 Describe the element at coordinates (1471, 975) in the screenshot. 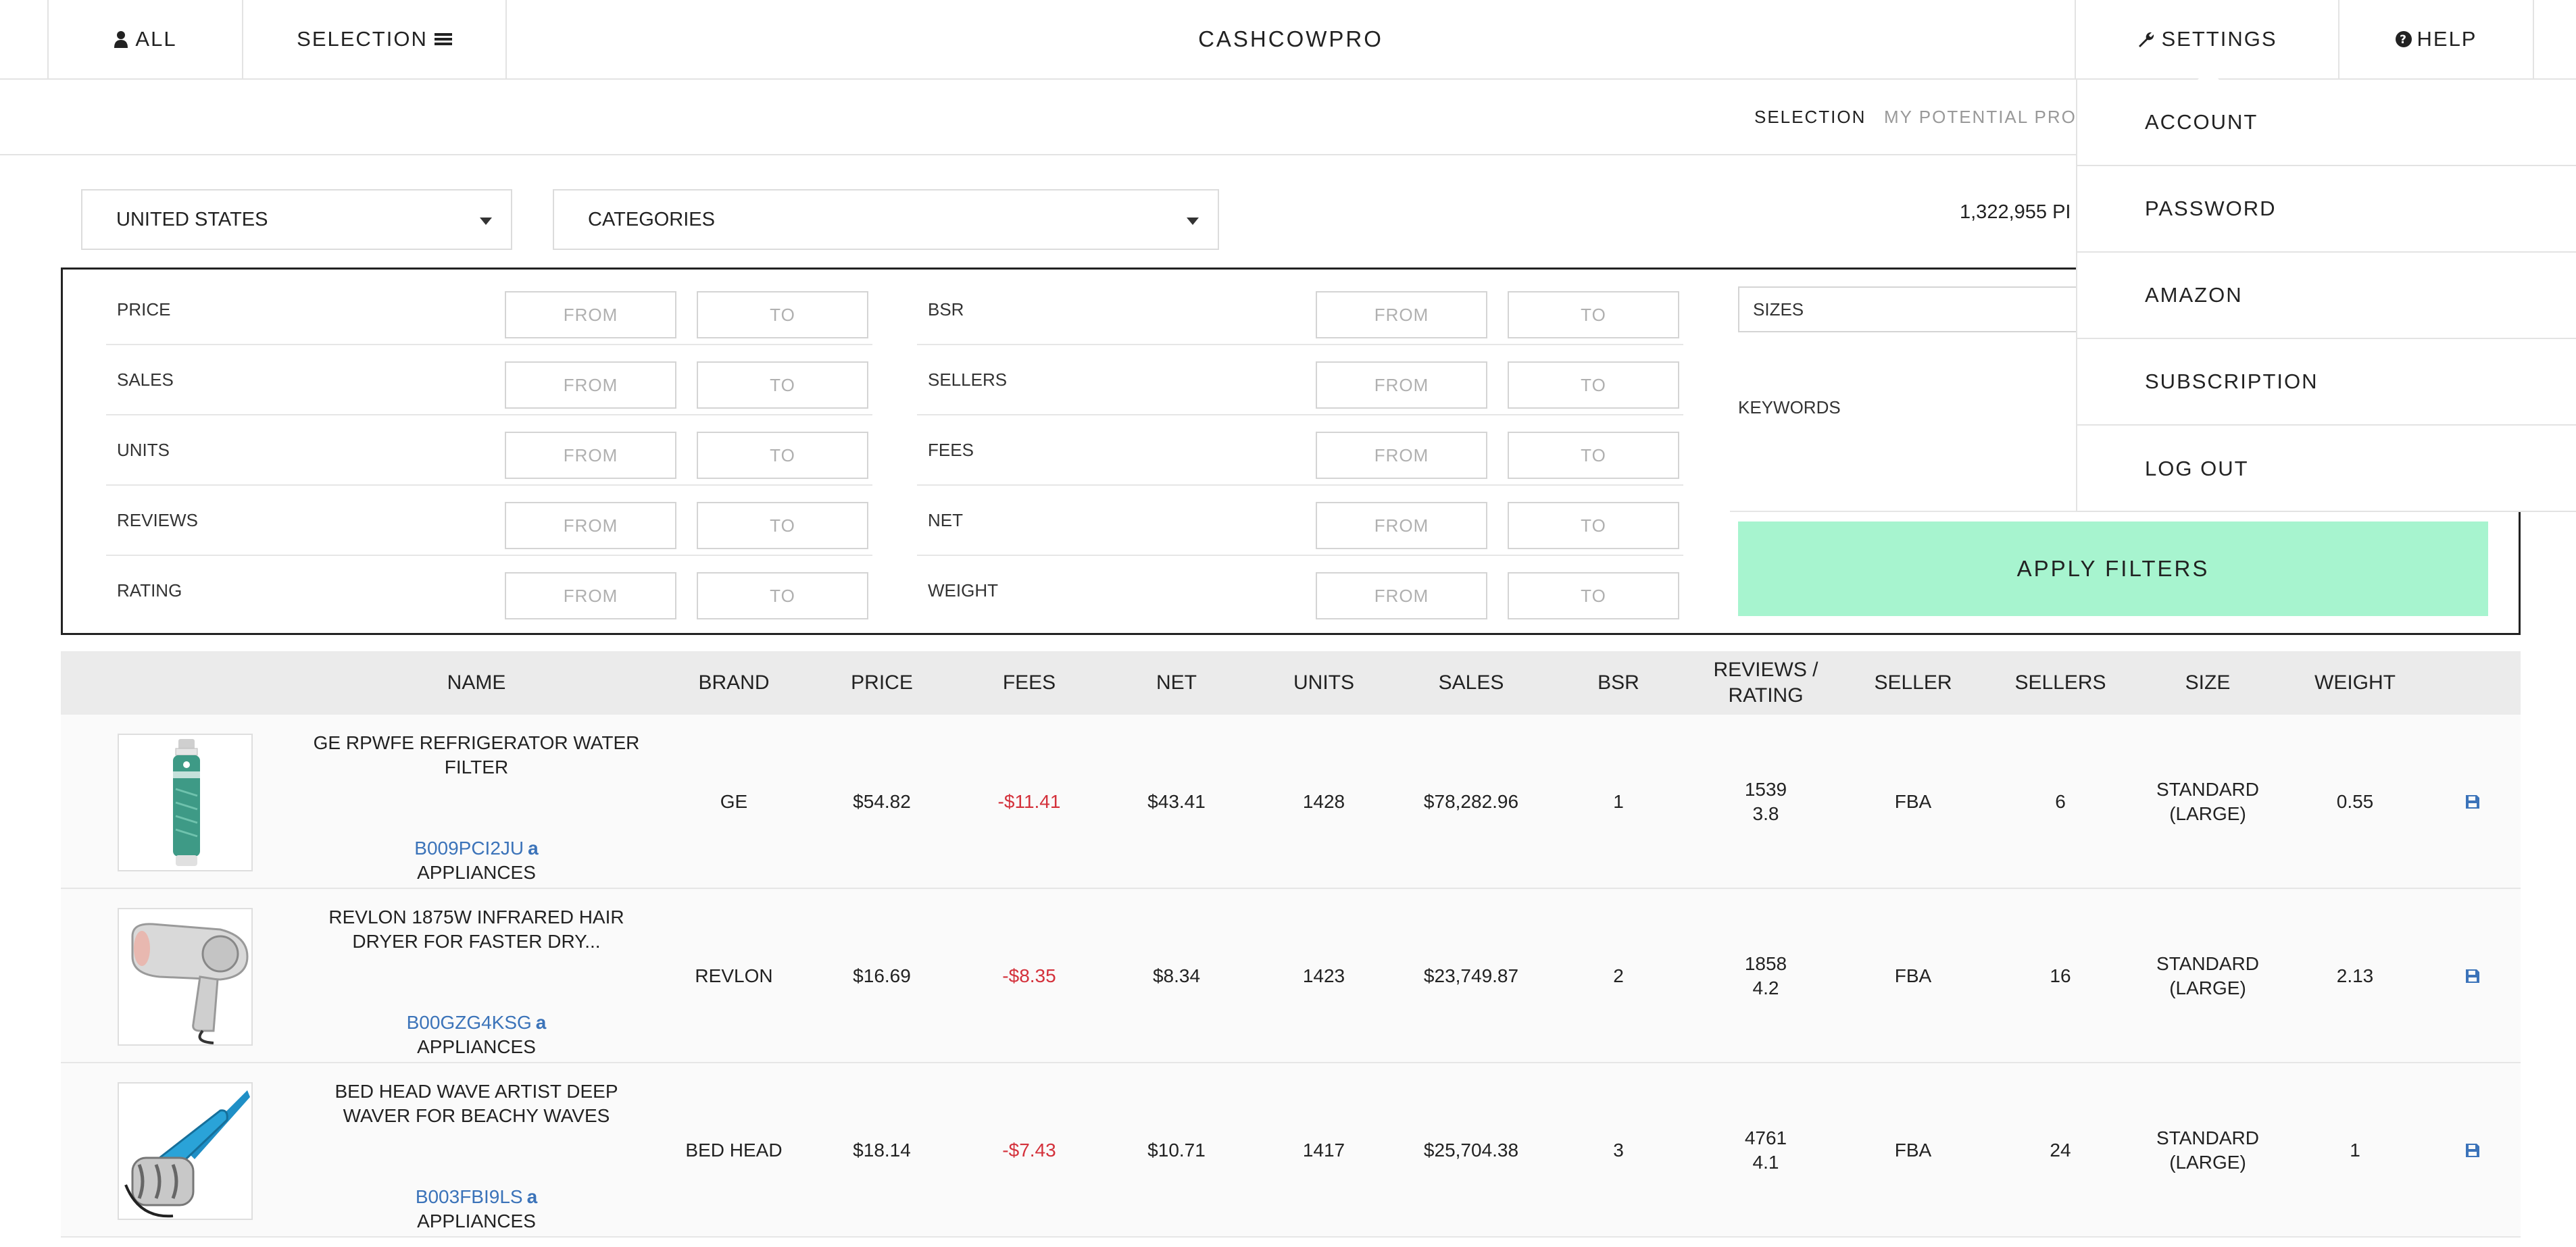

I see `cell-sales: $23,749.87` at that location.